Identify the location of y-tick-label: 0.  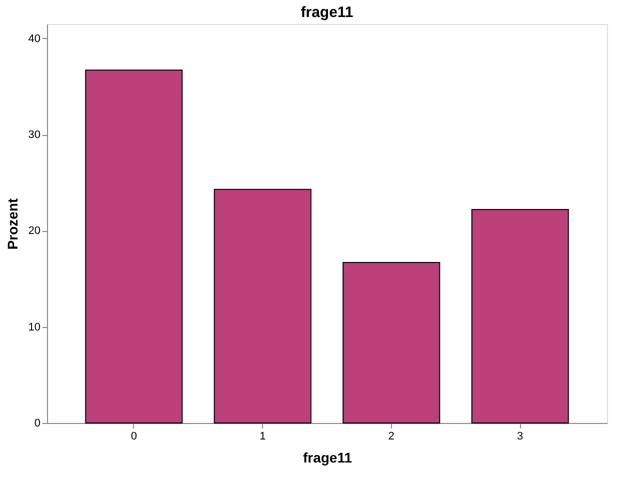
(37, 424).